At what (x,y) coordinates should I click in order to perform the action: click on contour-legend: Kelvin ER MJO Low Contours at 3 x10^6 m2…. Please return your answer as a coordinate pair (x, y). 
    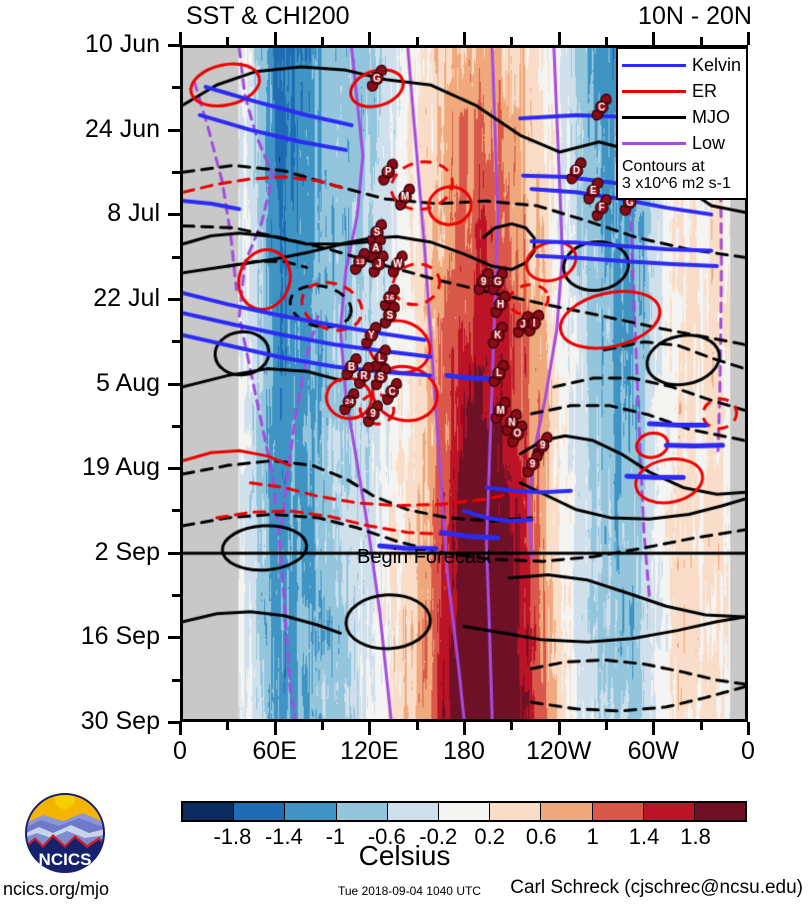
    Looking at the image, I should click on (682, 123).